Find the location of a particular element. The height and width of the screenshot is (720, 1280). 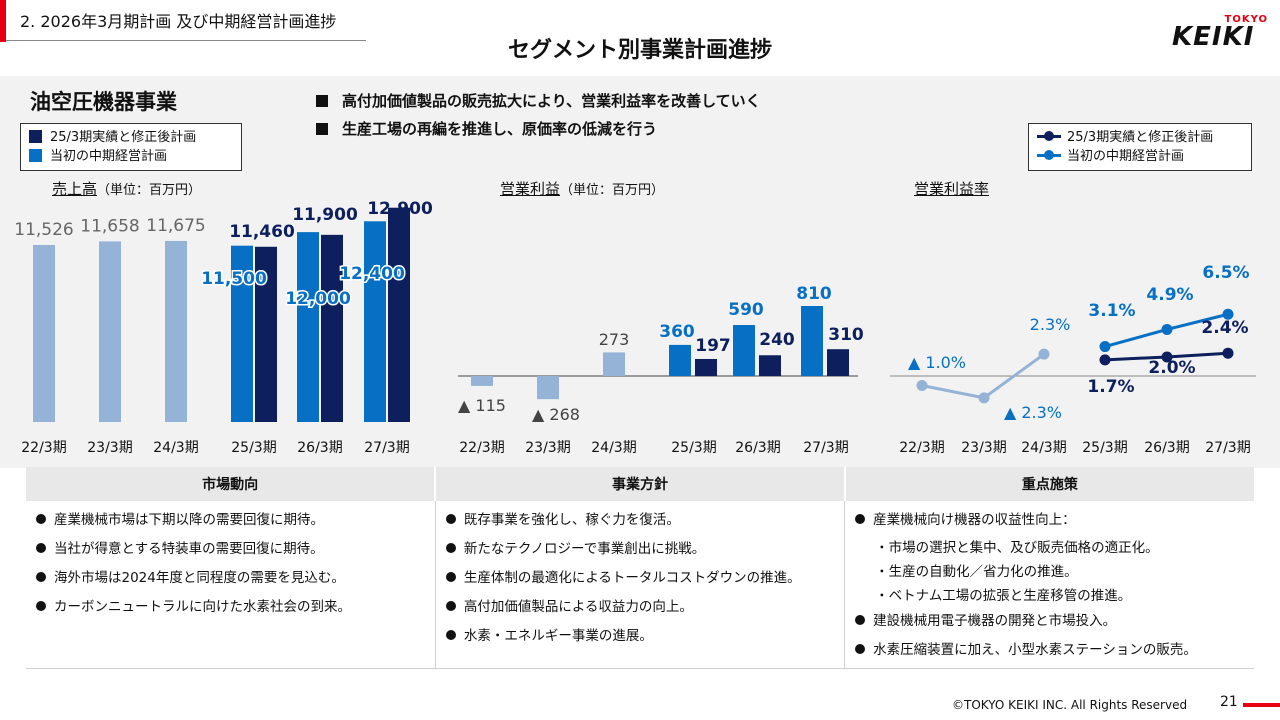

profit-value-label: ▲ 268 is located at coordinates (556, 414).